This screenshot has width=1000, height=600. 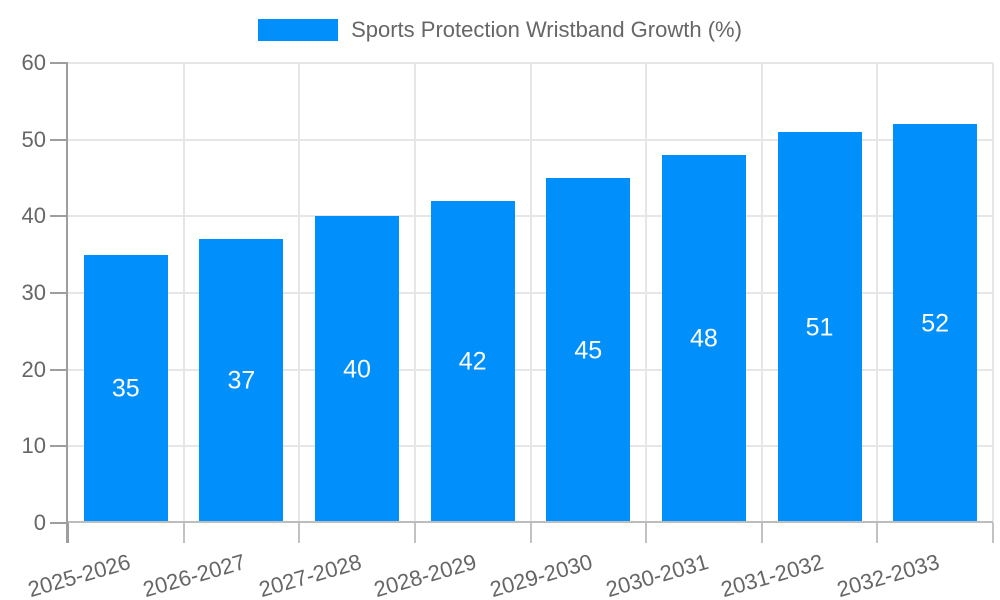 What do you see at coordinates (33, 446) in the screenshot?
I see `y-tick-label: 10` at bounding box center [33, 446].